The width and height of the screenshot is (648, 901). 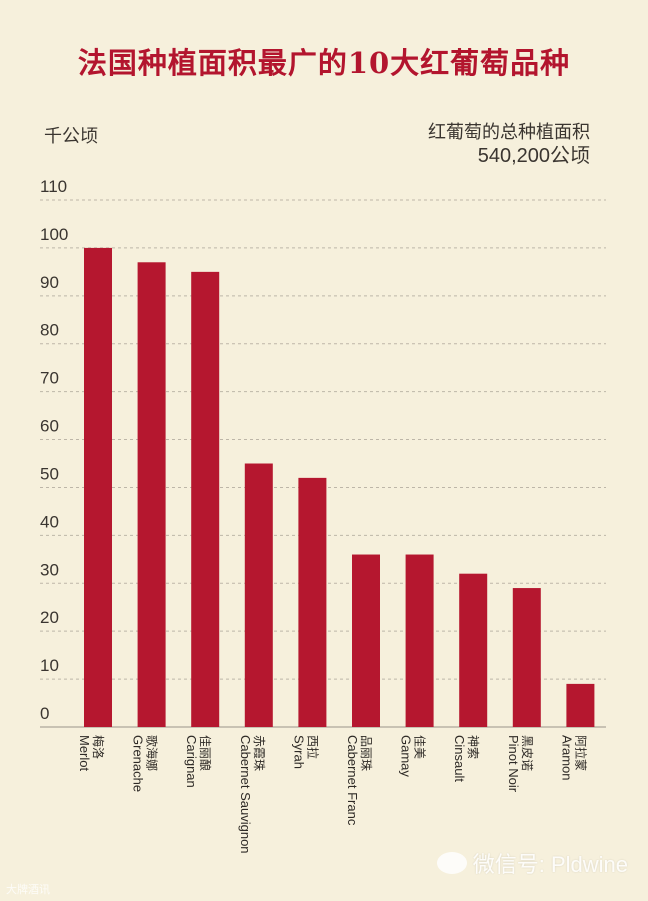 I want to click on x-tick-label-en: Pinot Noir, so click(x=513, y=764).